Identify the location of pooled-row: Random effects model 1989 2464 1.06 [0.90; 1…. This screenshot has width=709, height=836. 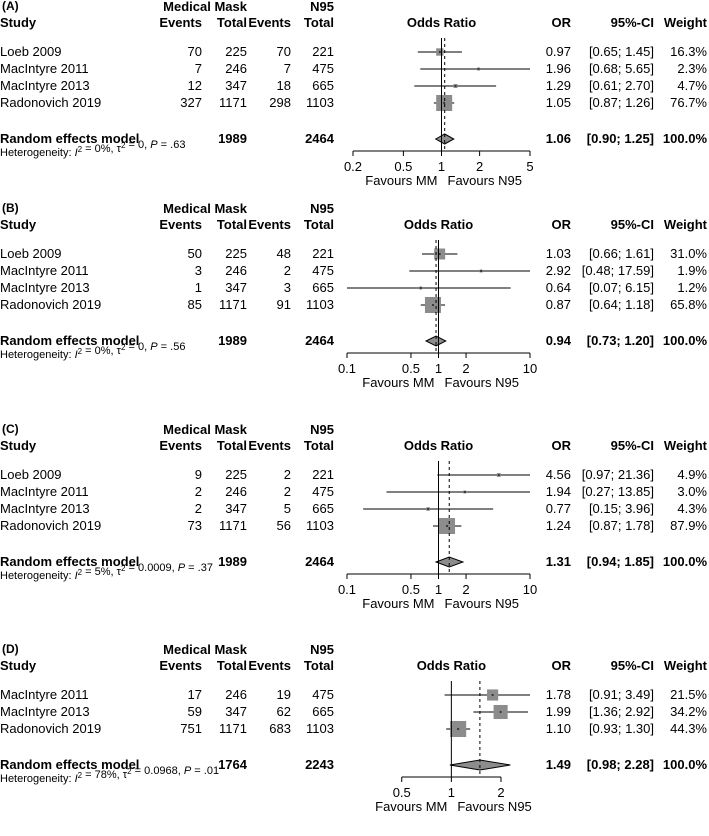
(353, 138).